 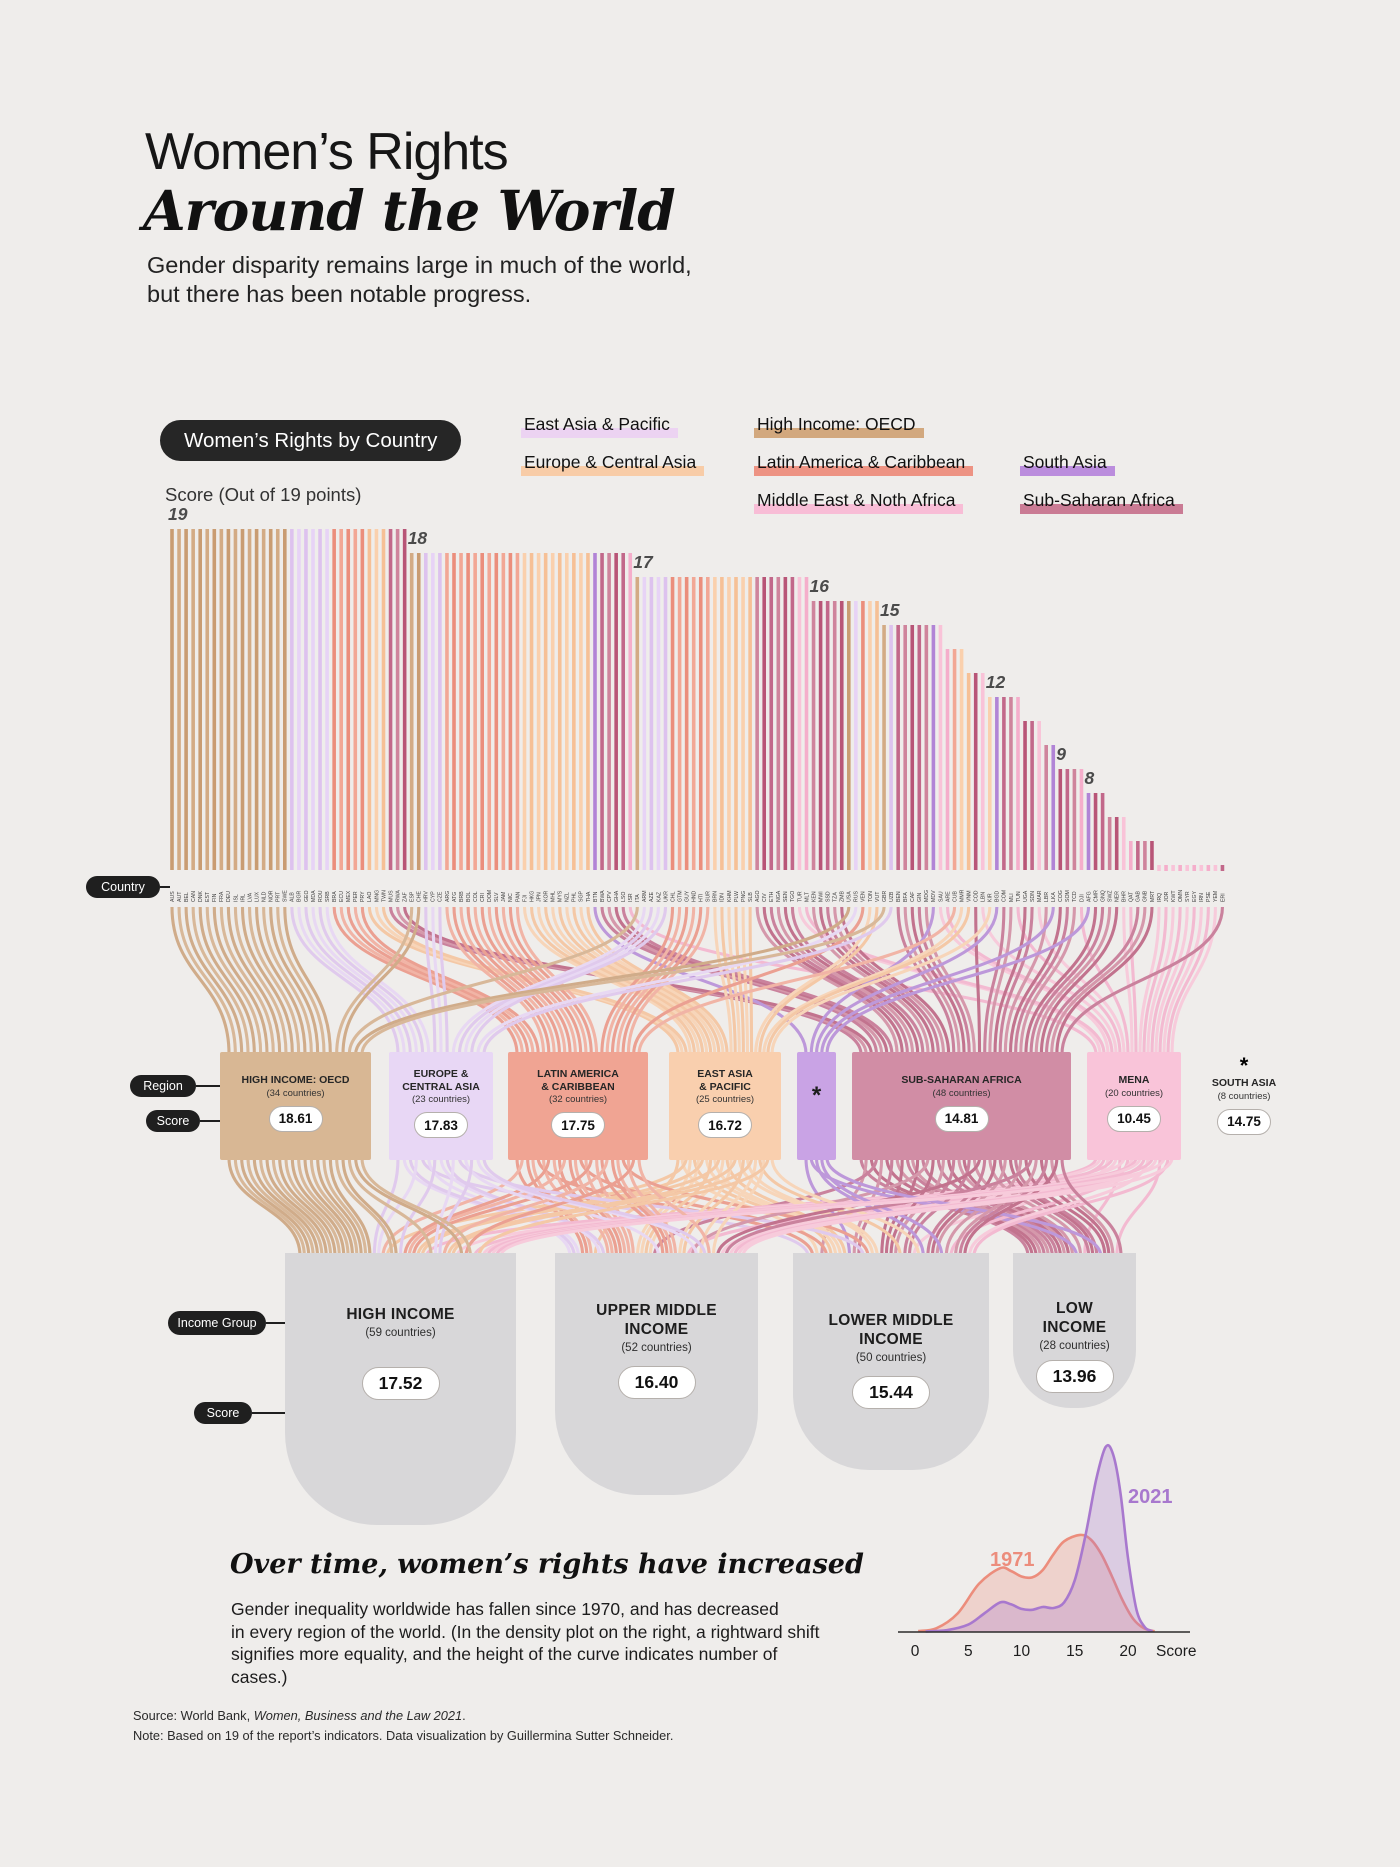 What do you see at coordinates (772, 896) in the screenshot?
I see `svg-text: ETH` at bounding box center [772, 896].